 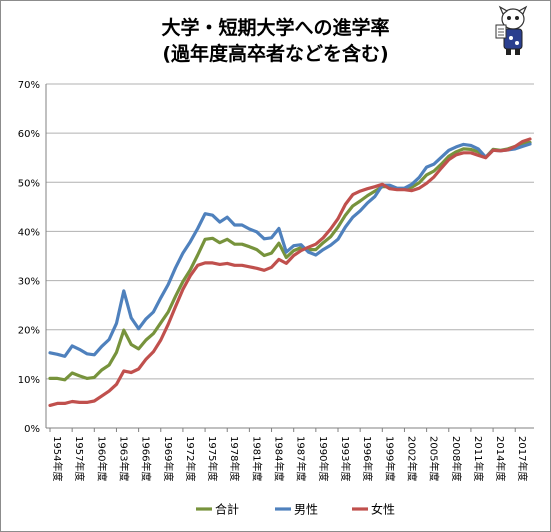 I want to click on x-tick-label: 2014年度, so click(x=500, y=458).